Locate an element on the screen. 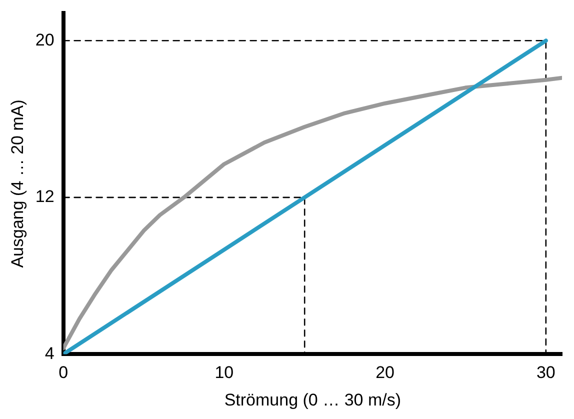  y-tick-label: 4 is located at coordinates (49, 353).